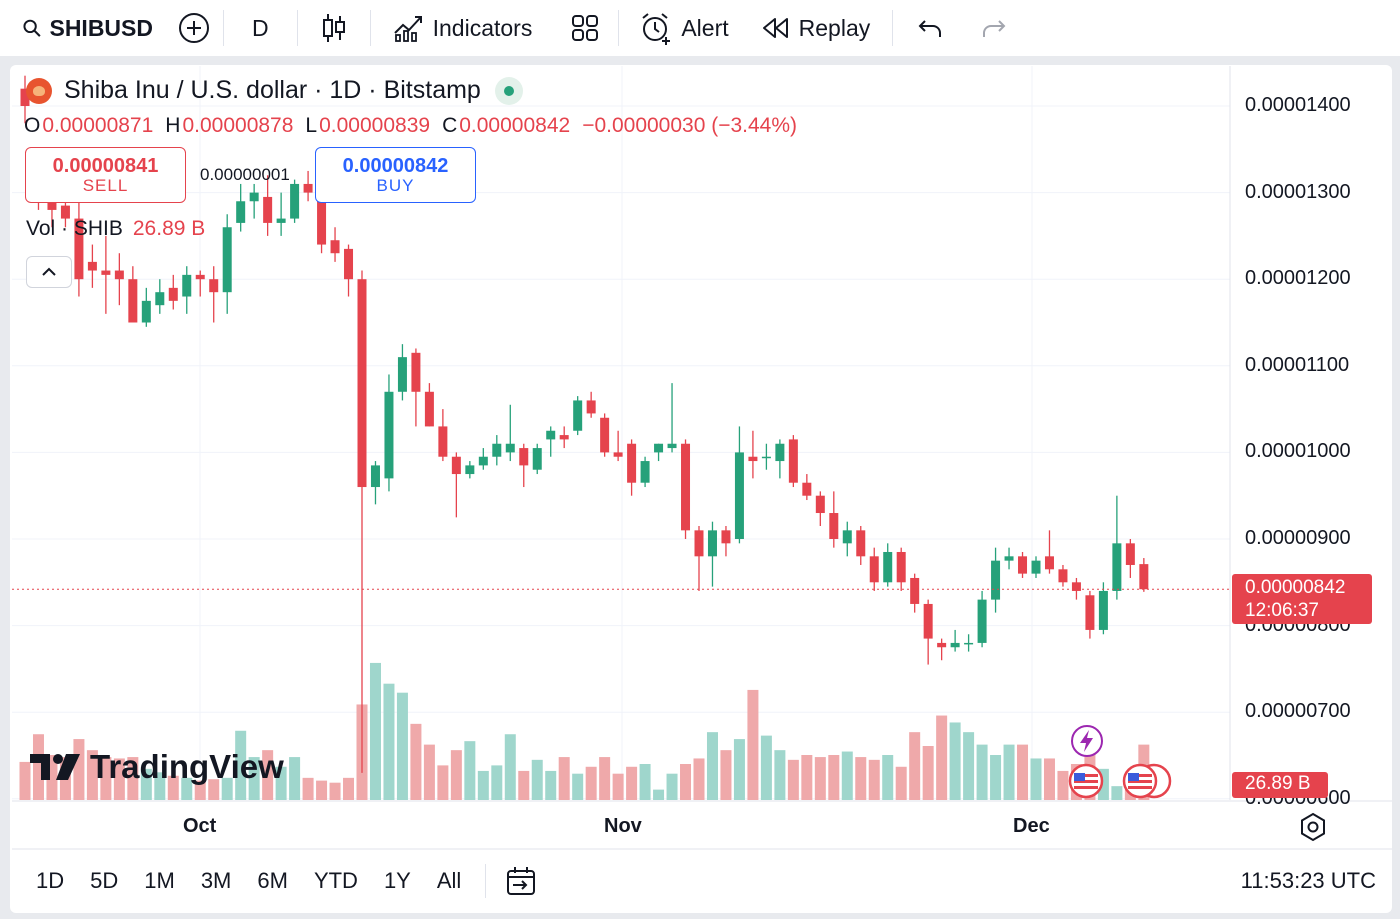  What do you see at coordinates (272, 880) in the screenshot?
I see `range-6m-button: 6M` at bounding box center [272, 880].